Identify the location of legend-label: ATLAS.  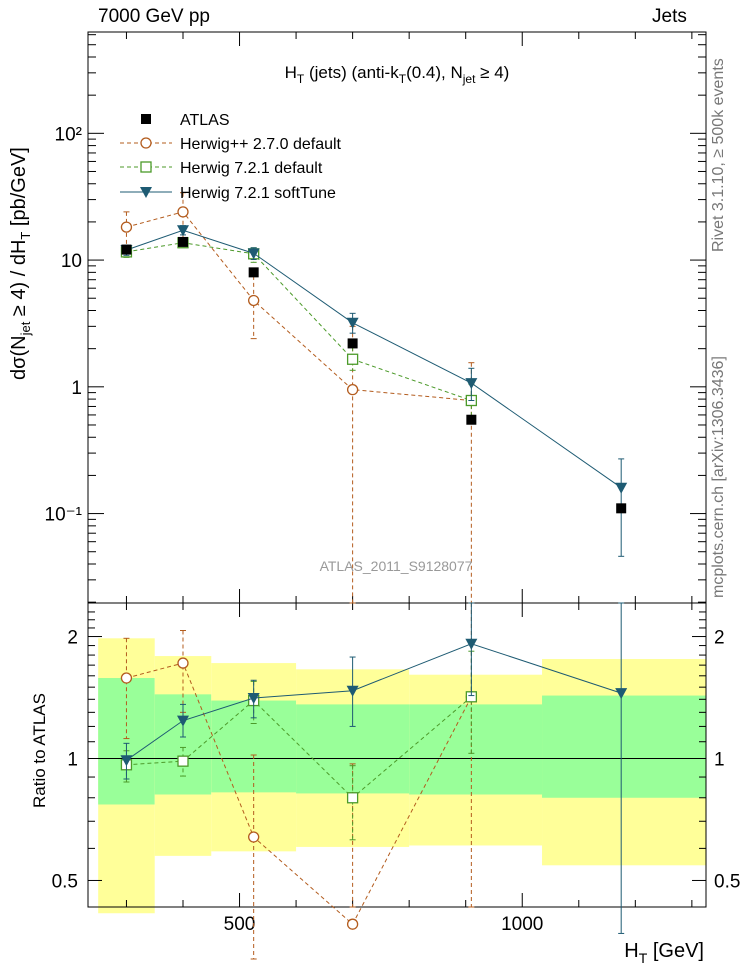
(205, 120).